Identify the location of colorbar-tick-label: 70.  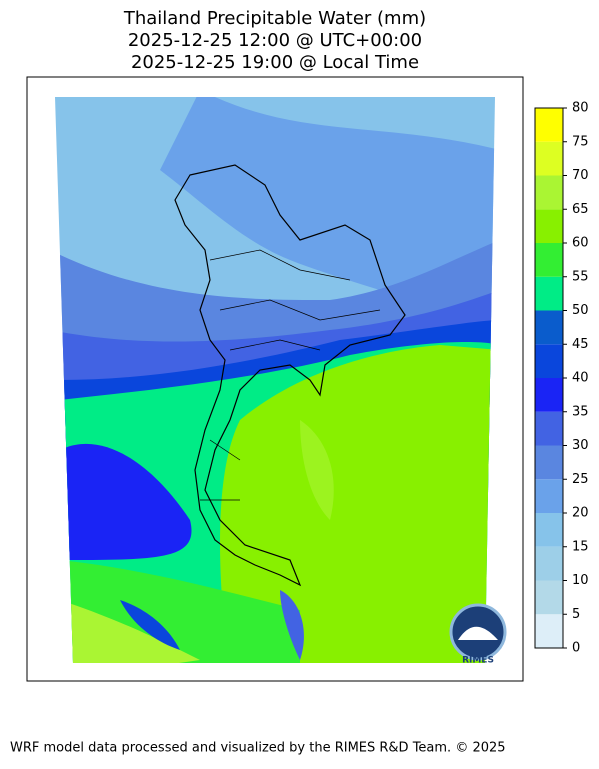
(580, 175).